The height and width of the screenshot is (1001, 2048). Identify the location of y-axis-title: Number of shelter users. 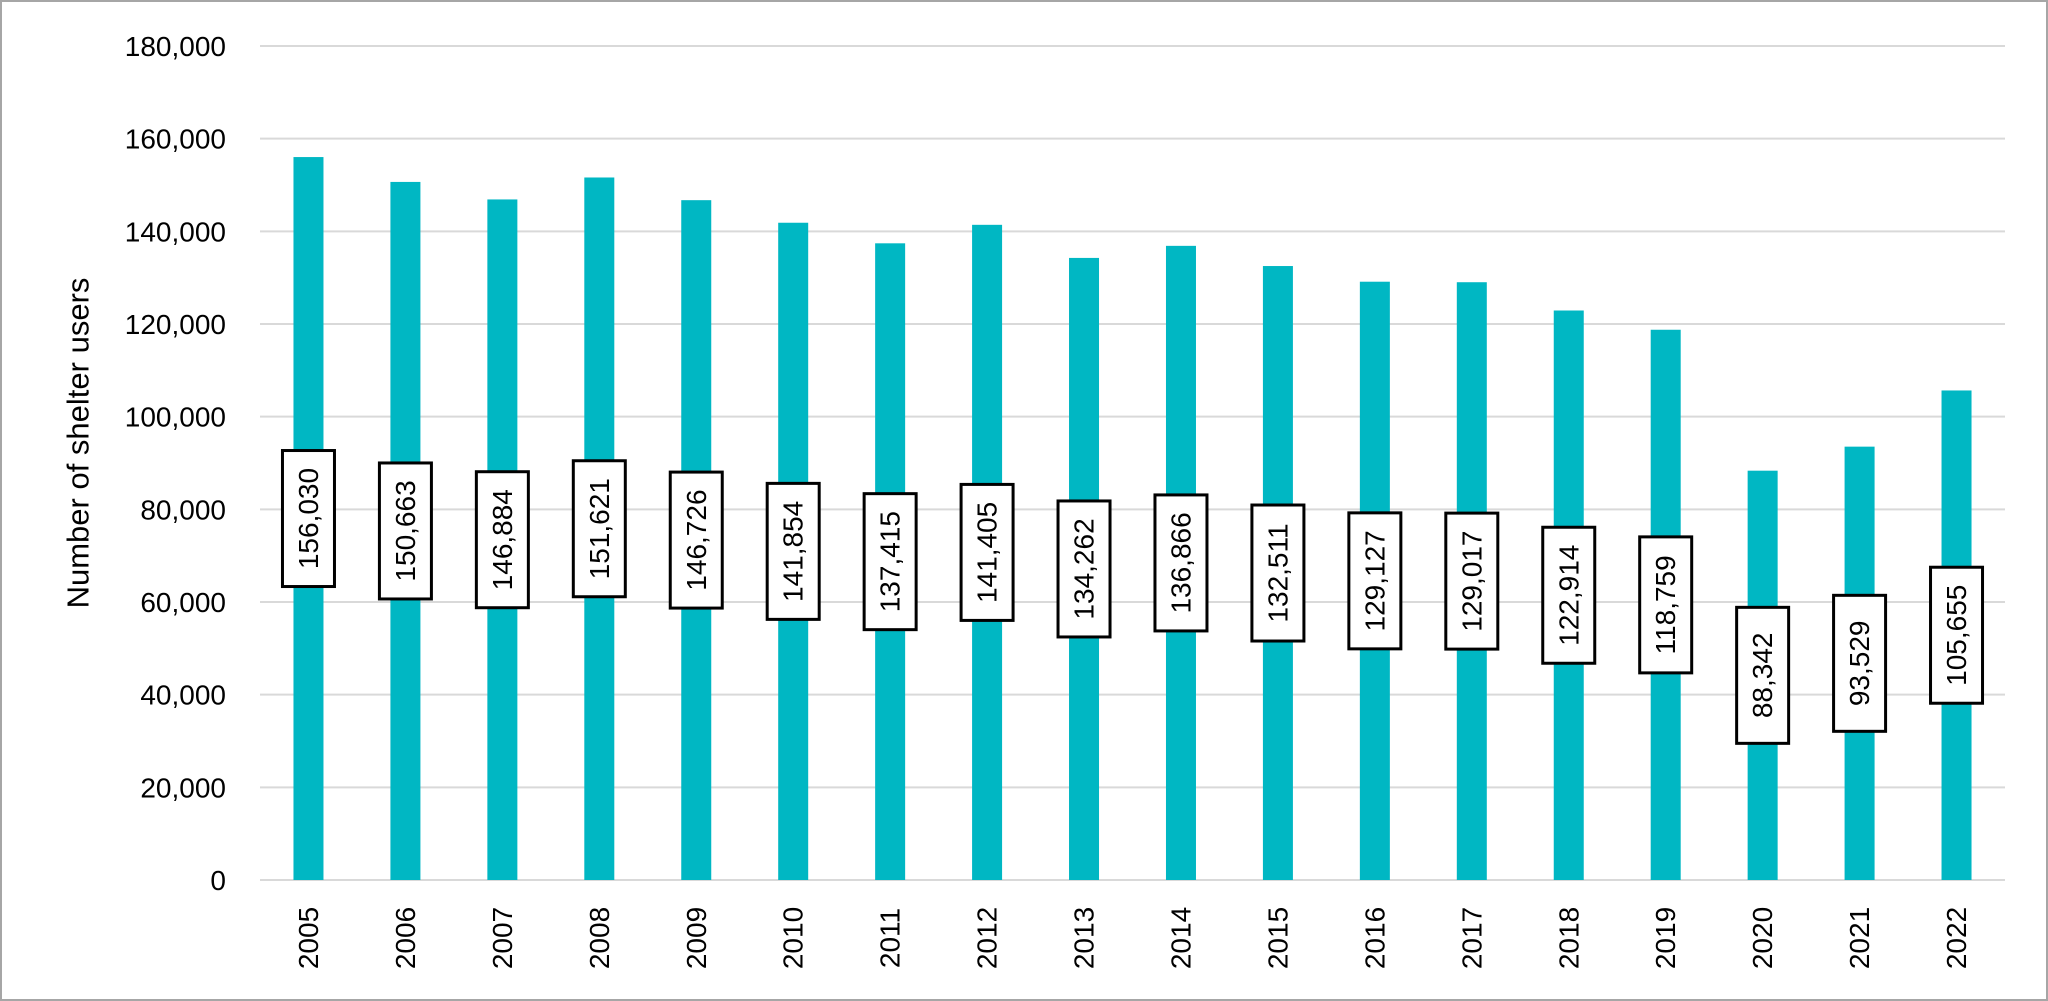
(78, 443).